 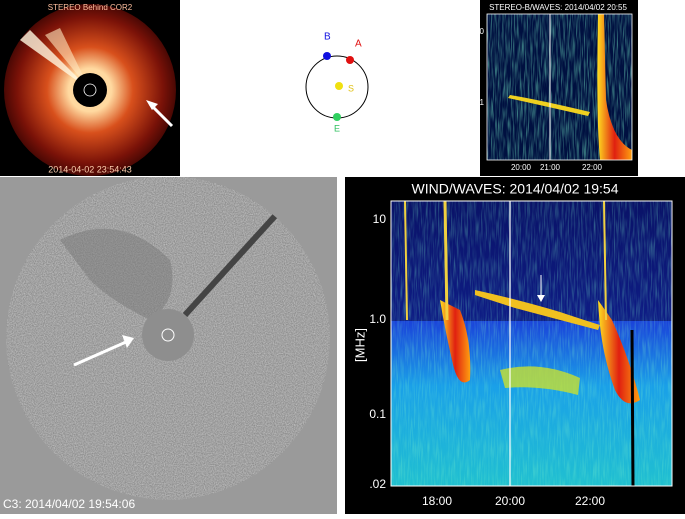 I want to click on y-tick-label: 0.1, so click(x=377, y=414).